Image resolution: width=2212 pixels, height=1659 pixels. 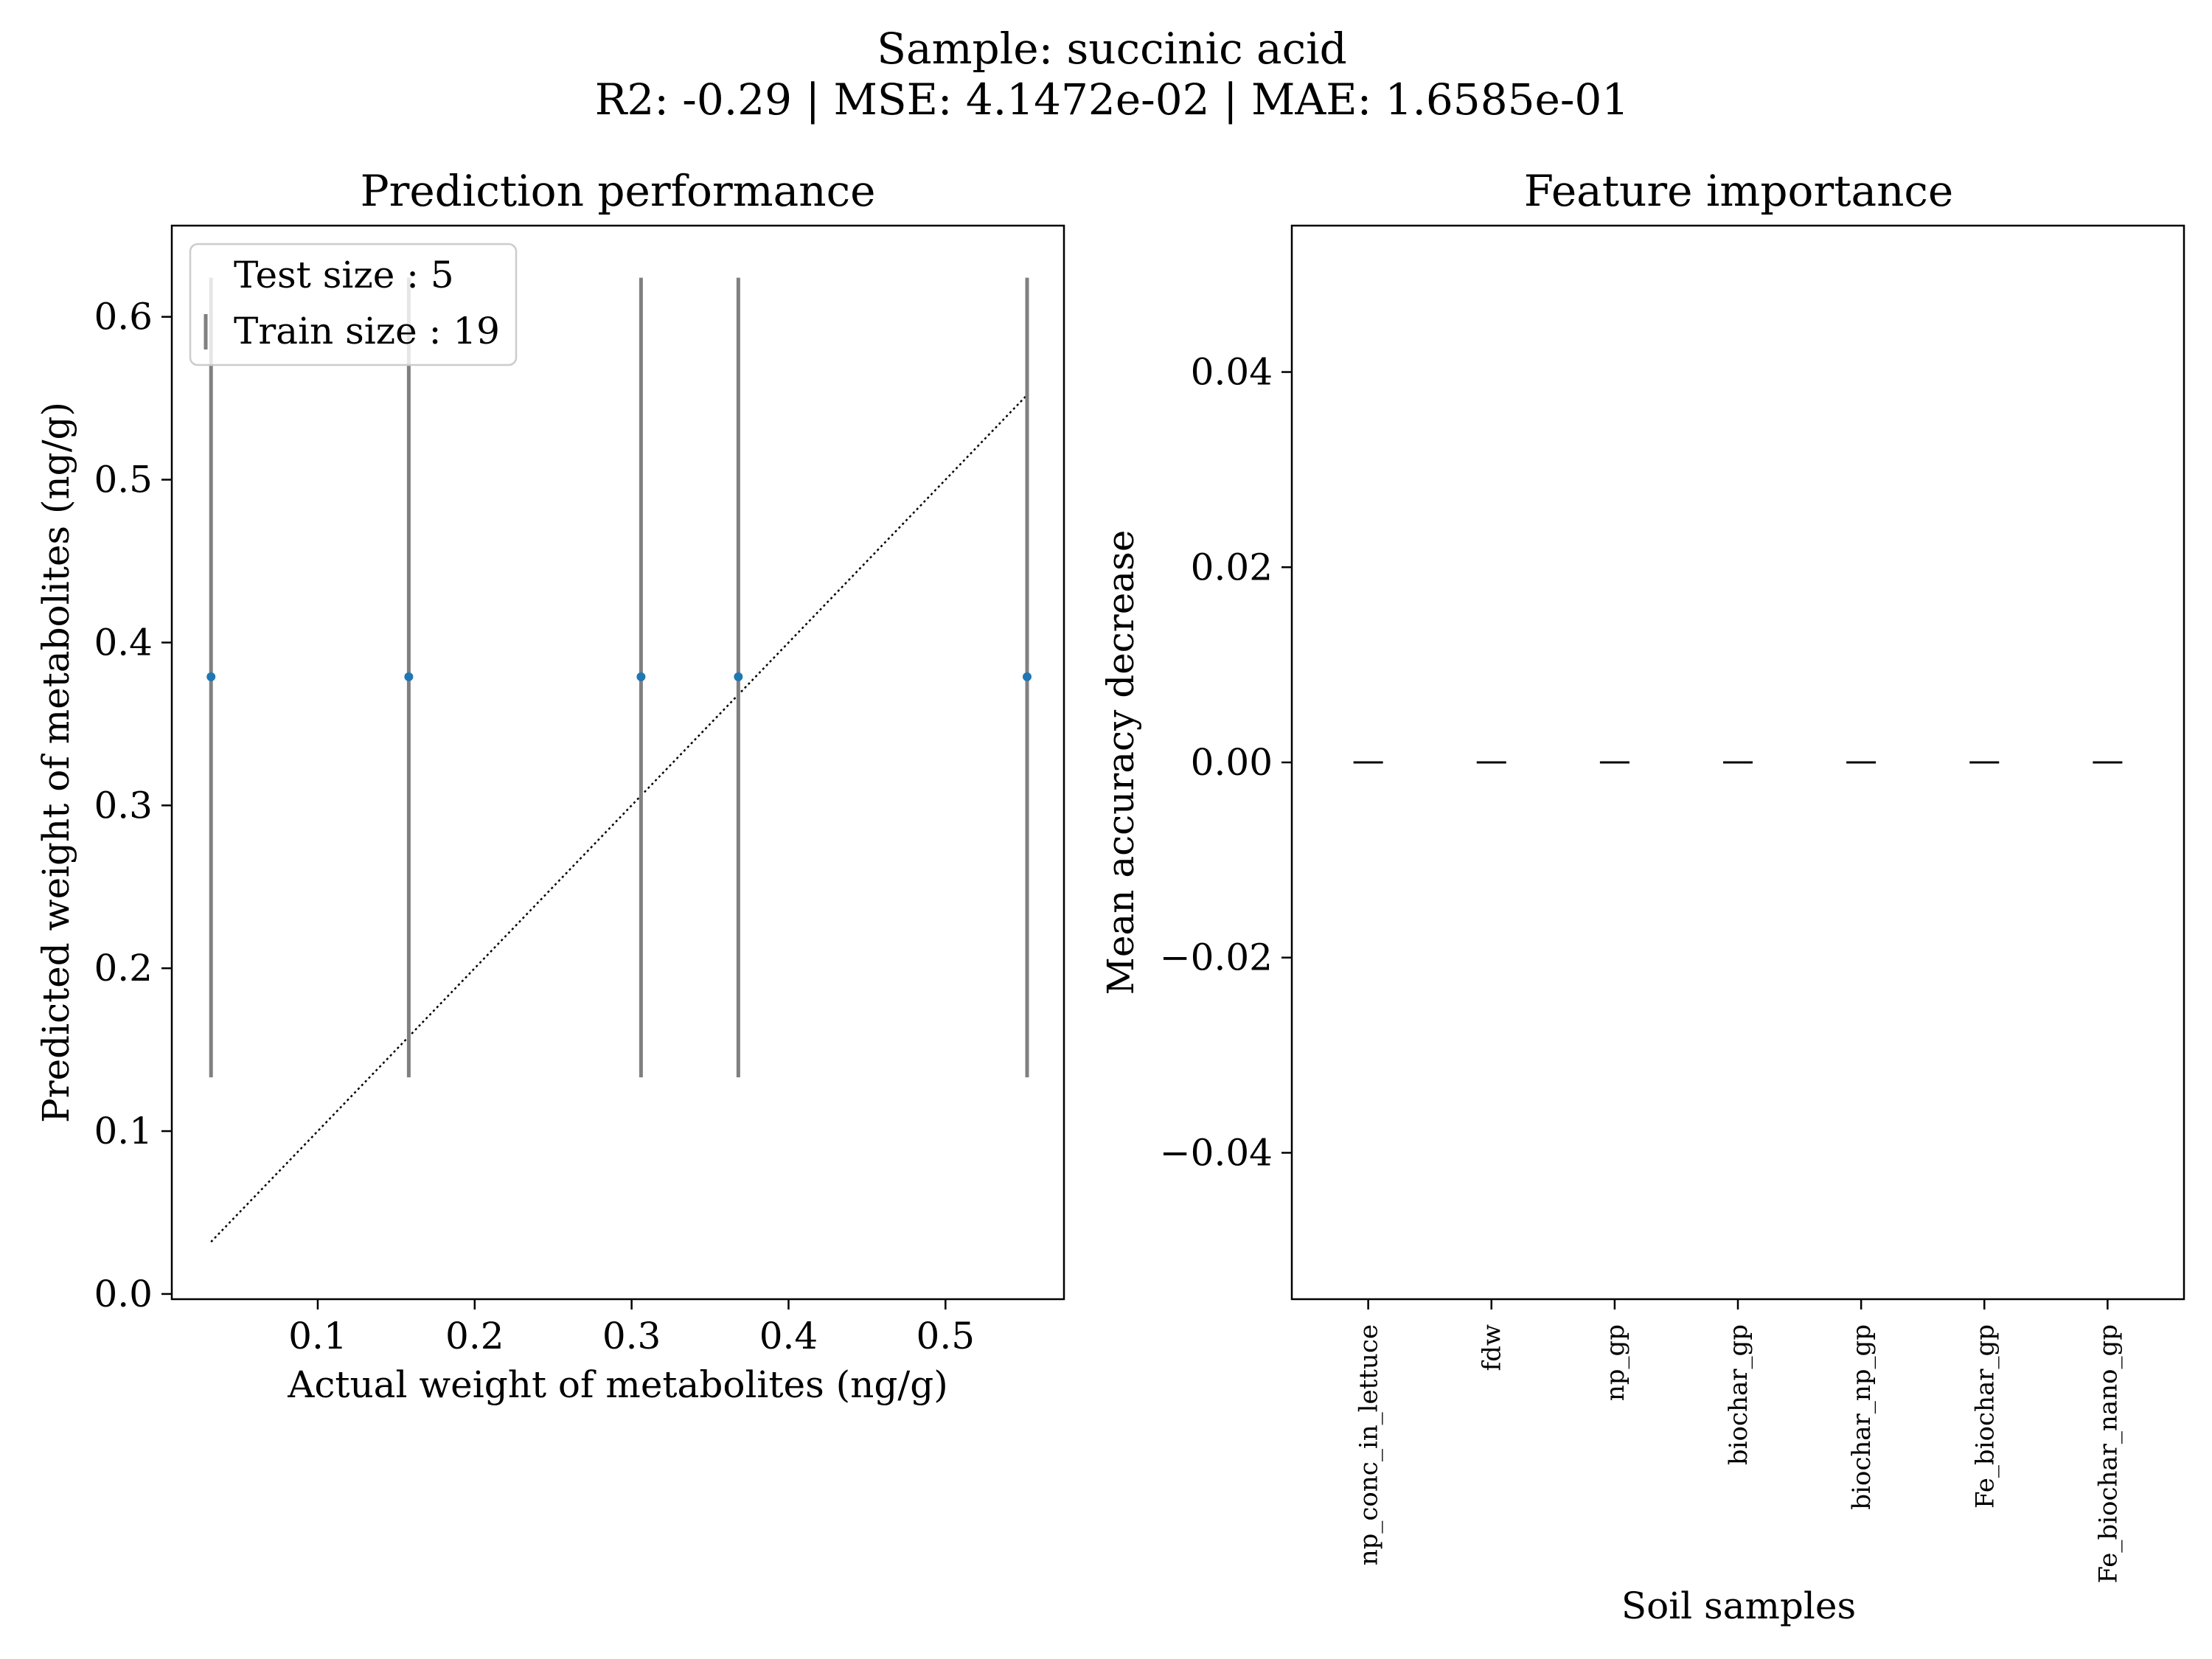 I want to click on category-label: np_gp, so click(x=1615, y=1362).